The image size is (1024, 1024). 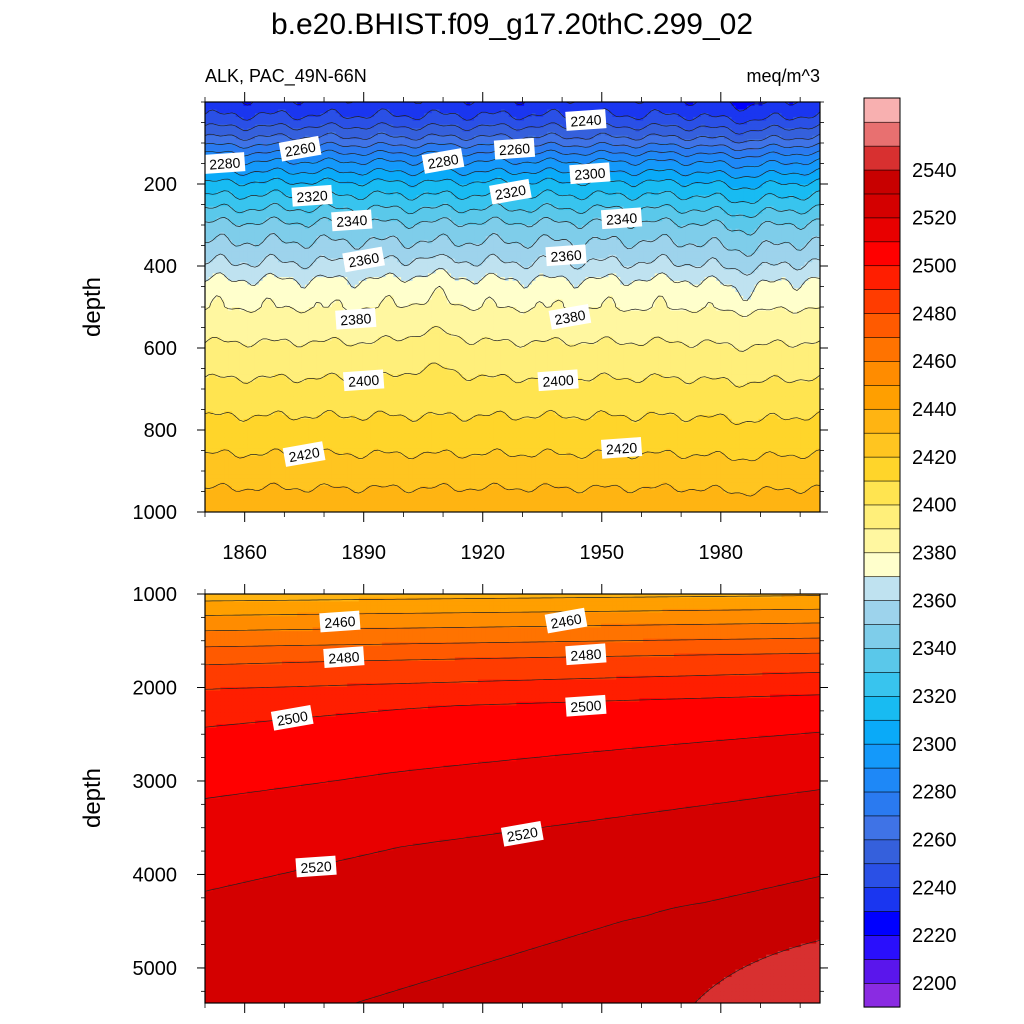 I want to click on contour-label-text: 2400, so click(x=364, y=381).